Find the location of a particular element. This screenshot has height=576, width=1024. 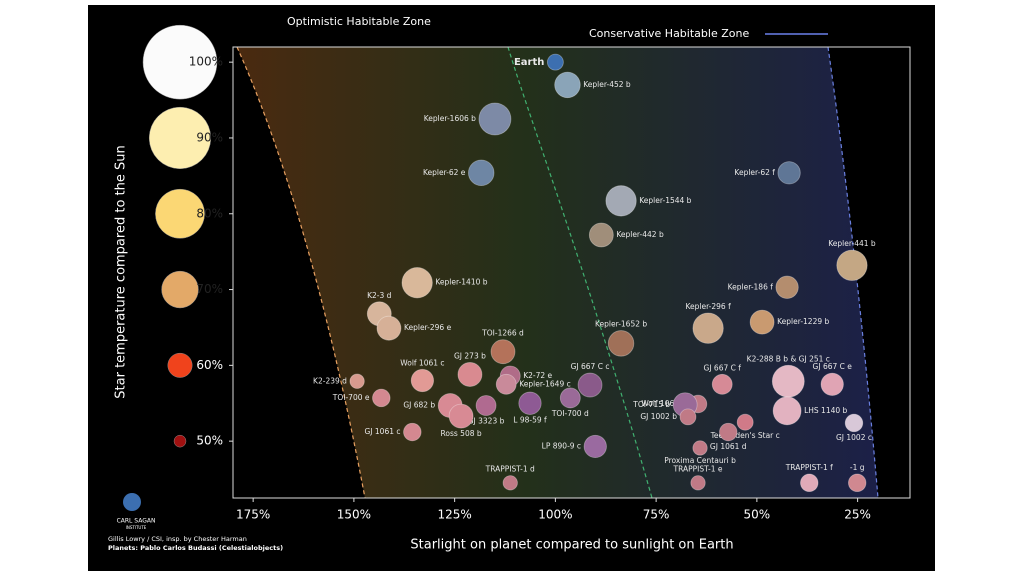

y-tick-label: 70% is located at coordinates (209, 289).